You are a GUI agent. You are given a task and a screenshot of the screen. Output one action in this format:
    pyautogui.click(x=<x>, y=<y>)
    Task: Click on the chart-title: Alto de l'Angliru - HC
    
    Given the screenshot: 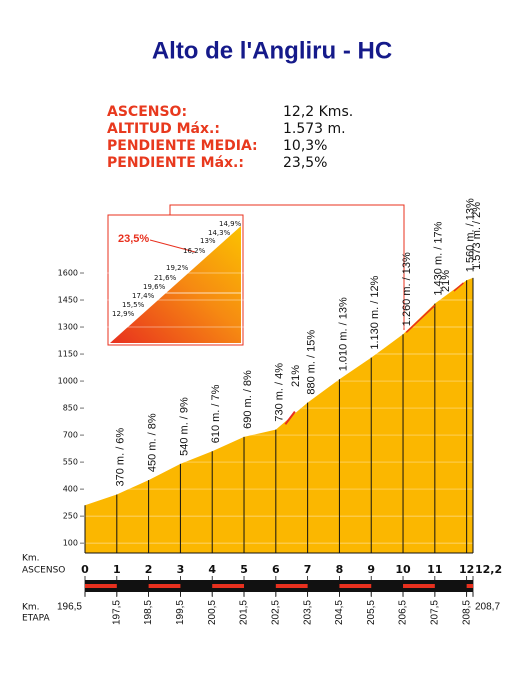 What is the action you would take?
    pyautogui.click(x=272, y=50)
    